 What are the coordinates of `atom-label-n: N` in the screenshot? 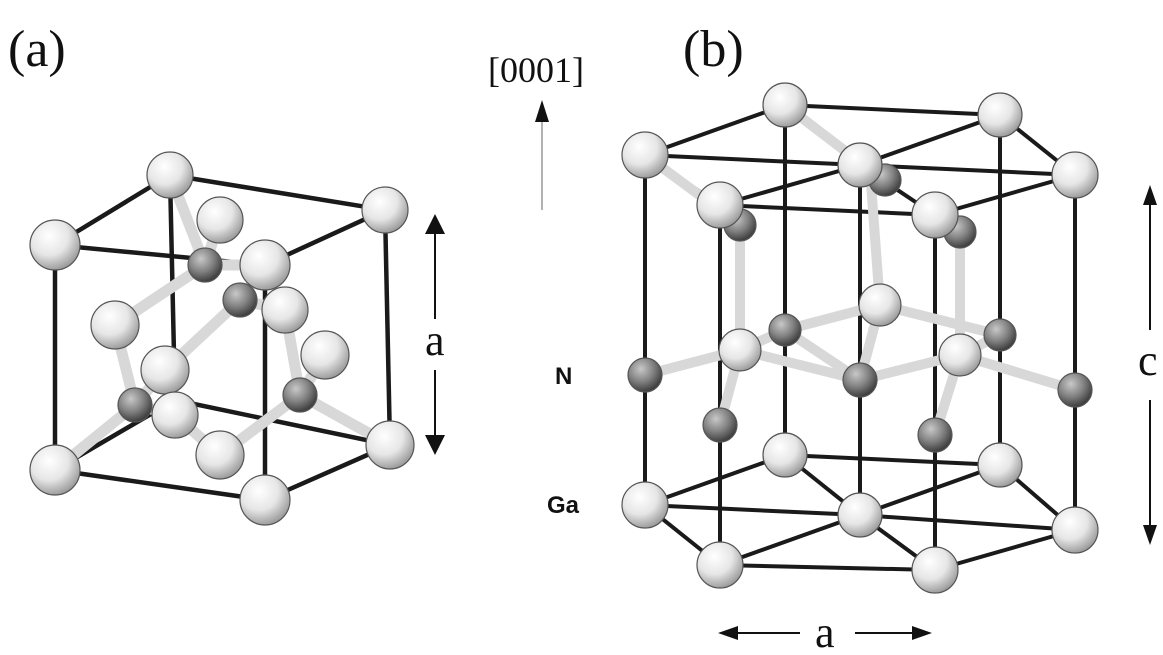 It's located at (563, 376).